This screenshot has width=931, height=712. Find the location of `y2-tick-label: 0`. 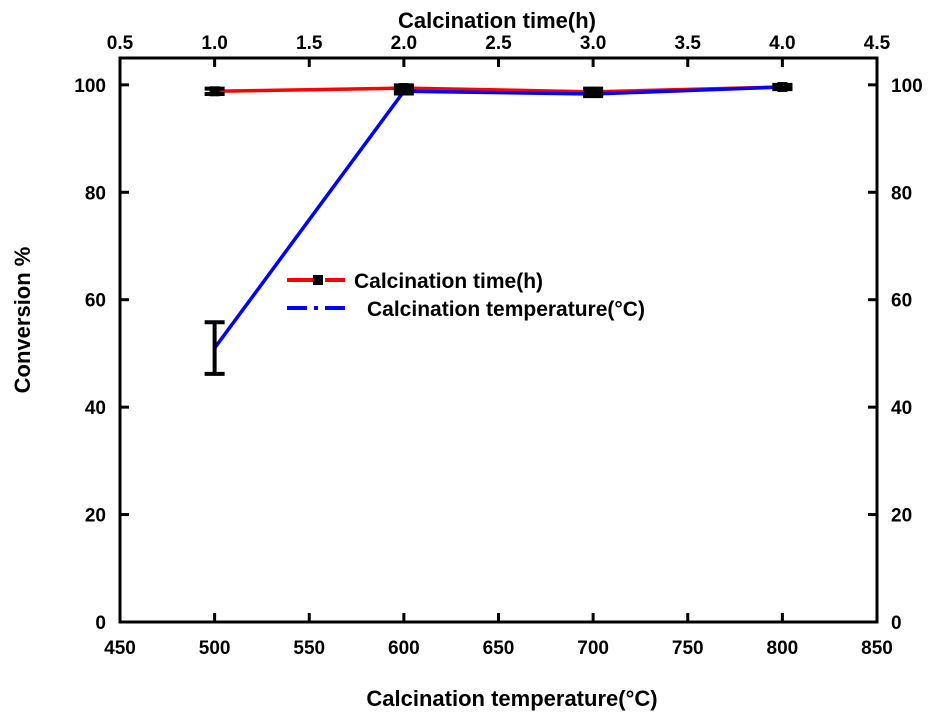

y2-tick-label: 0 is located at coordinates (896, 623).